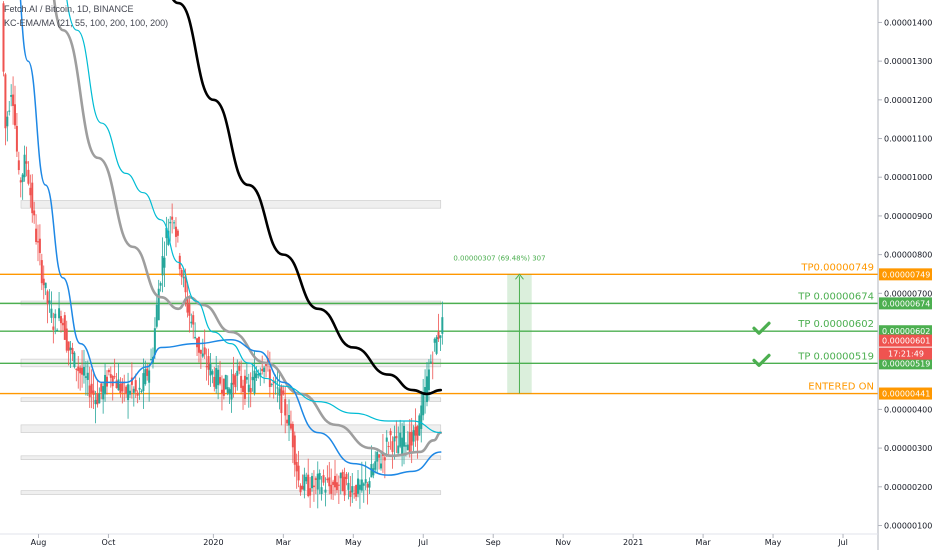  I want to click on time-tick-label: 2020, so click(213, 542).